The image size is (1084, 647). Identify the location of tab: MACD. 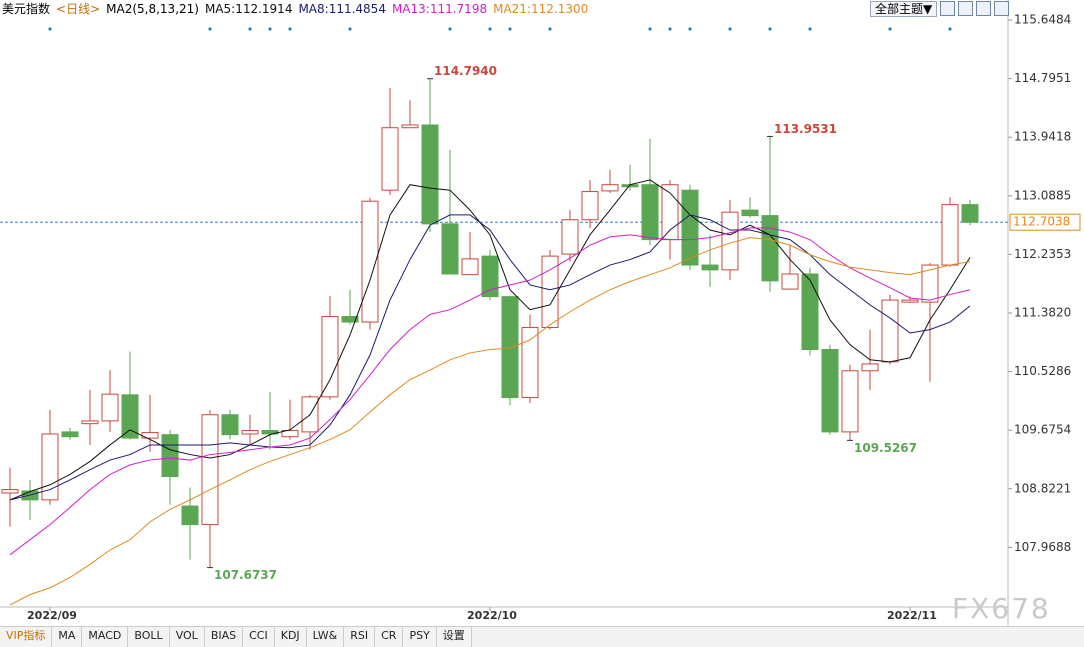
(105, 637).